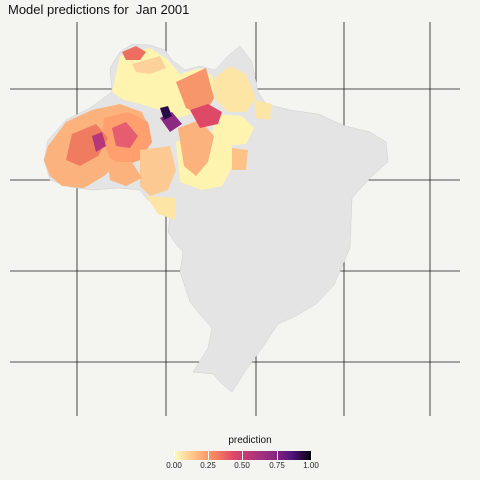  Describe the element at coordinates (311, 465) in the screenshot. I see `legend-tick-label: 1.00` at that location.